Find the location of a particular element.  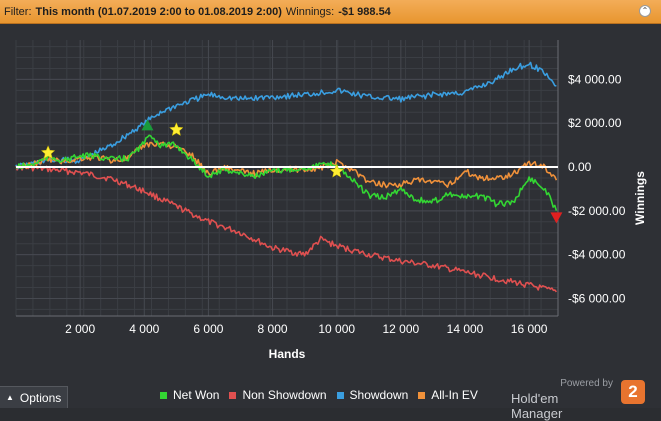

y-axis-title: Winnings is located at coordinates (640, 198).